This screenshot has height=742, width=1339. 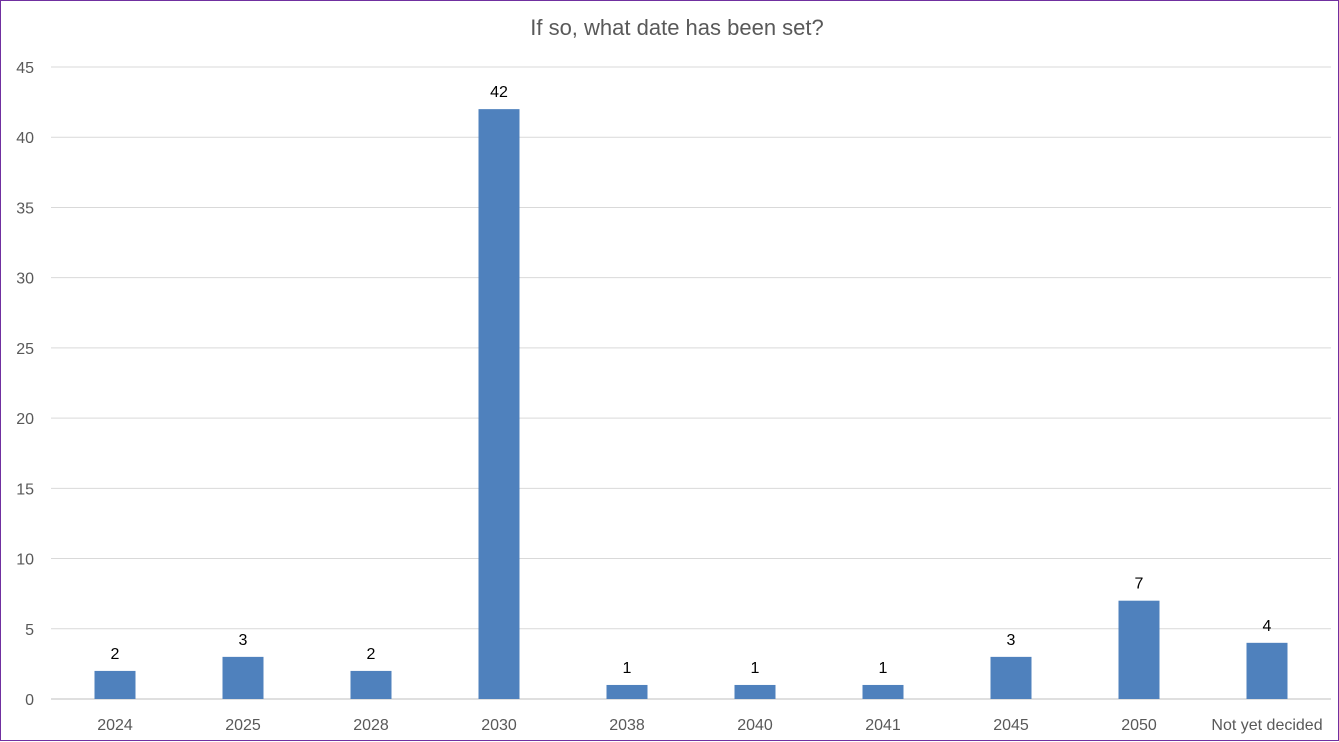 I want to click on x-tick-label: 2040, so click(x=755, y=725).